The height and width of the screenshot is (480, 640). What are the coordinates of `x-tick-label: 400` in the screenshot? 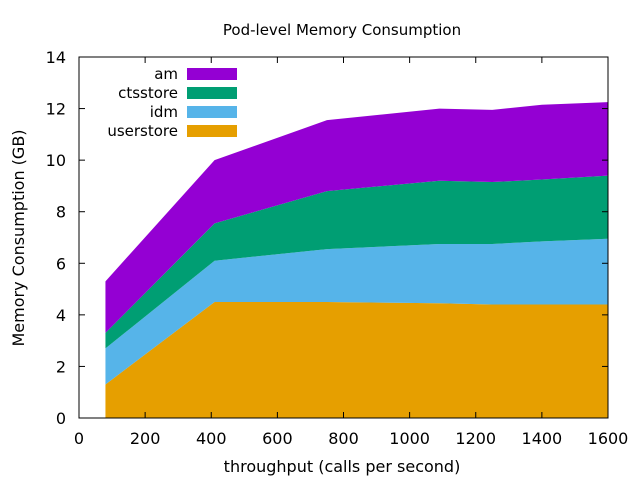 It's located at (211, 438).